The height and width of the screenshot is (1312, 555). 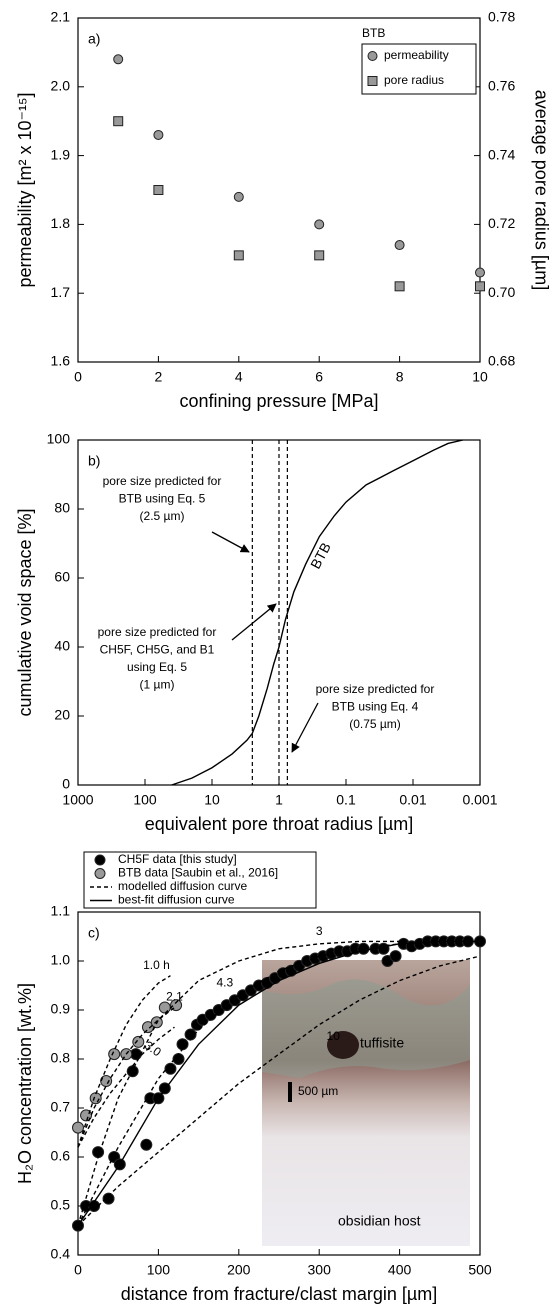 What do you see at coordinates (61, 1009) in the screenshot?
I see `y-tick-label: 0.9` at bounding box center [61, 1009].